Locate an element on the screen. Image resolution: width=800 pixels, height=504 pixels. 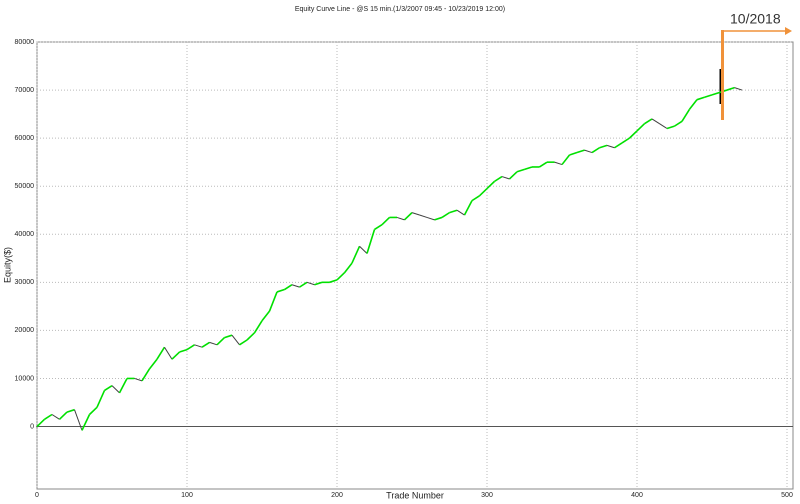
y-tick-label: 20000 is located at coordinates (25, 330).